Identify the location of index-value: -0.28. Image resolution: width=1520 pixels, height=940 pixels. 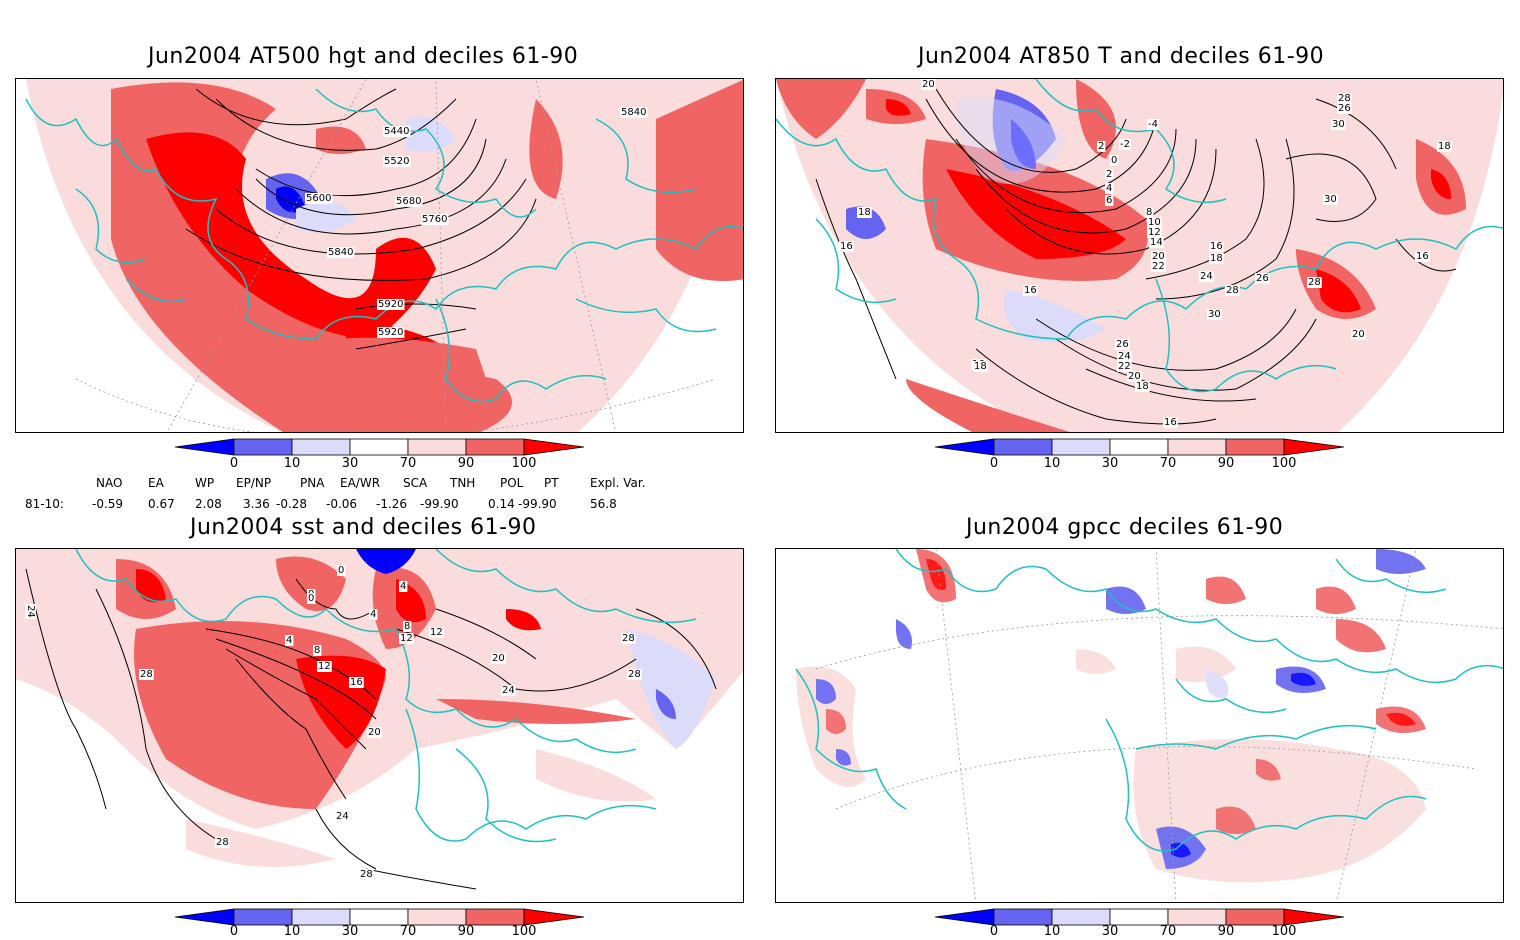
(292, 504).